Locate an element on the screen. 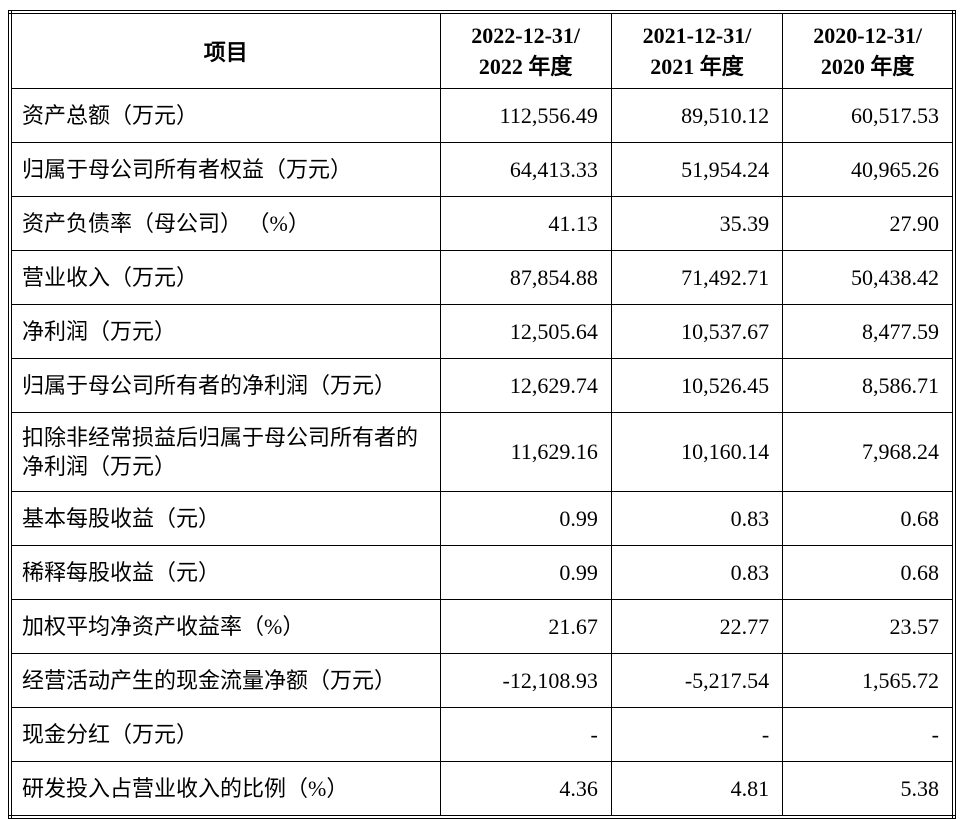  cell-value-2022: 64,413.33 is located at coordinates (525, 169).